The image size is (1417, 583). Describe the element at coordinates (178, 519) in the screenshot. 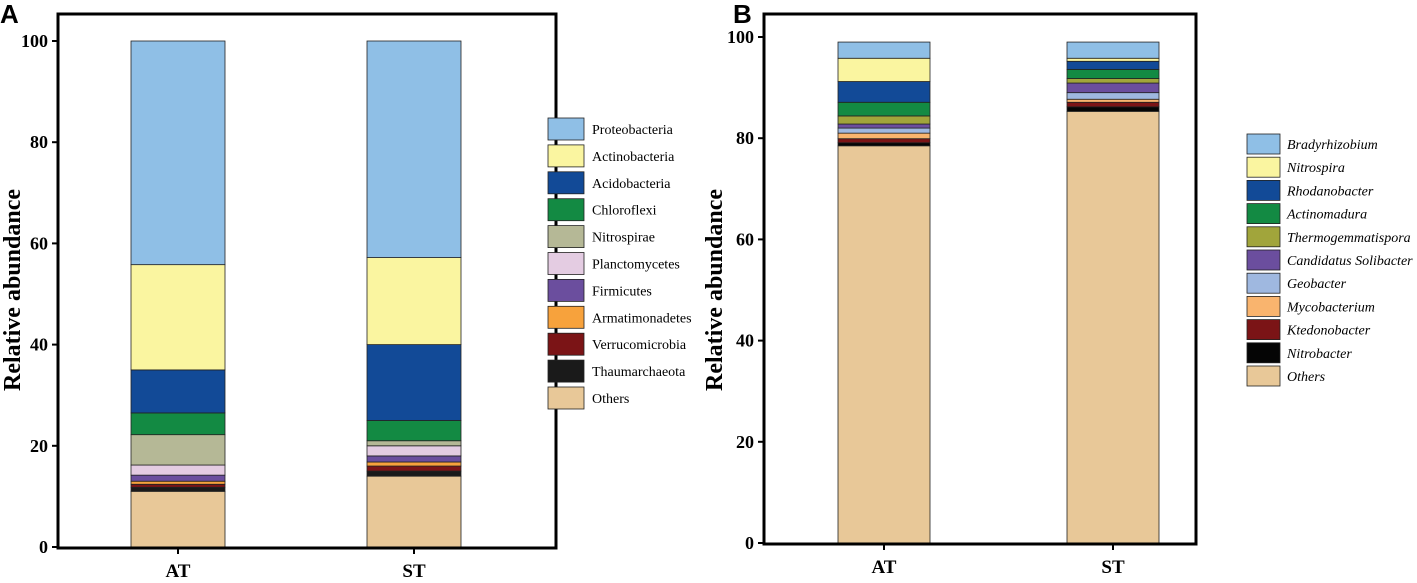

I see `panel-a-bar-at-others` at that location.